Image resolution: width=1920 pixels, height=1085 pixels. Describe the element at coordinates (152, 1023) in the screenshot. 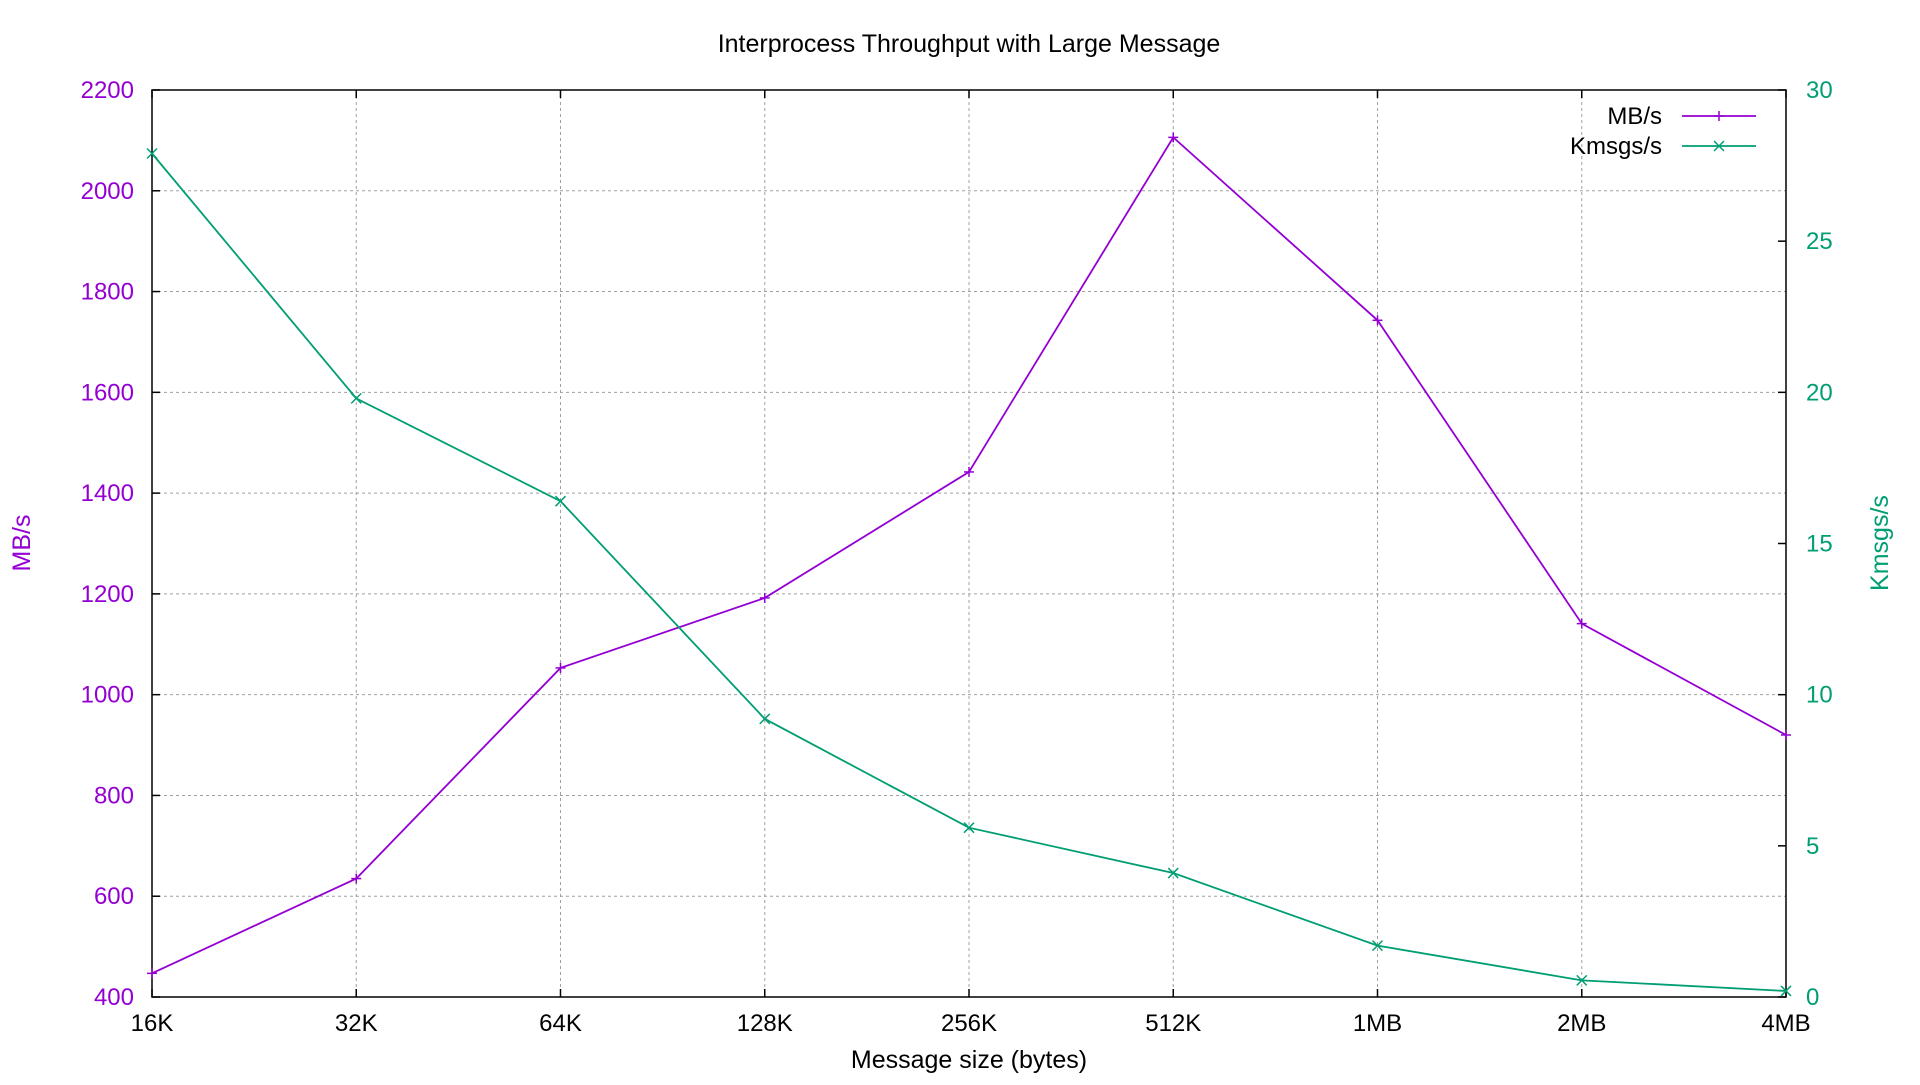

I see `x-tick-label: 16K` at that location.